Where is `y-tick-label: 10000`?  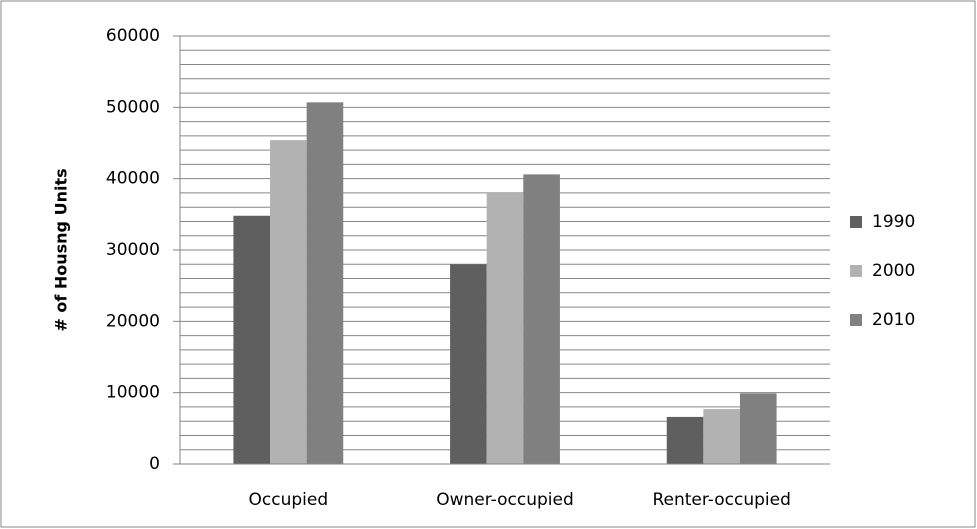
y-tick-label: 10000 is located at coordinates (133, 393).